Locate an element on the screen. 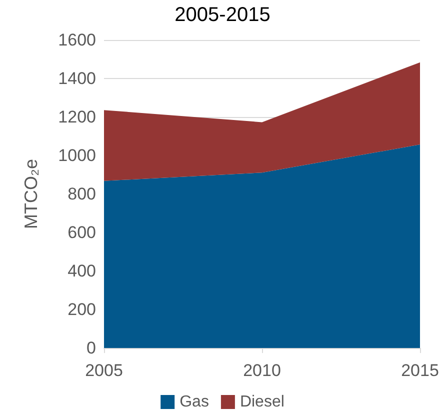 This screenshot has width=445, height=417. y-tick-label: 400 is located at coordinates (82, 271).